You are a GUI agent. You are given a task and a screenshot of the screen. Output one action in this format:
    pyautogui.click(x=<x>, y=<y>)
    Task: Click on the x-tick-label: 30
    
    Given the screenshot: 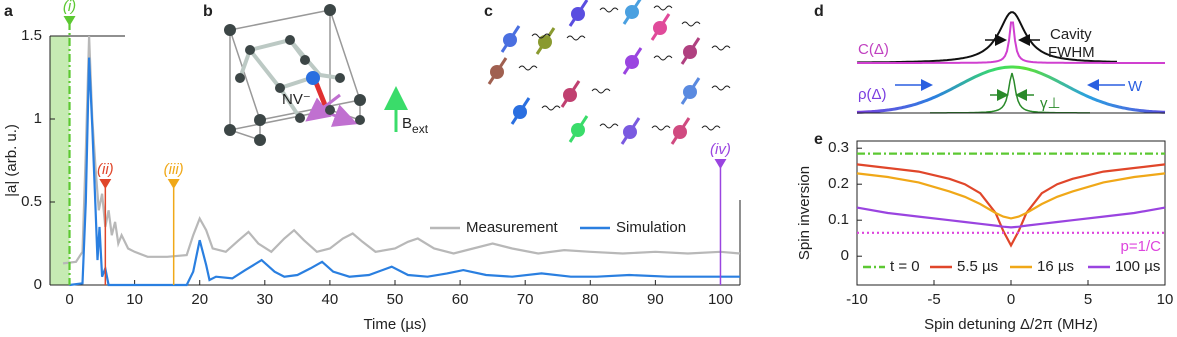 What is the action you would take?
    pyautogui.click(x=264, y=299)
    